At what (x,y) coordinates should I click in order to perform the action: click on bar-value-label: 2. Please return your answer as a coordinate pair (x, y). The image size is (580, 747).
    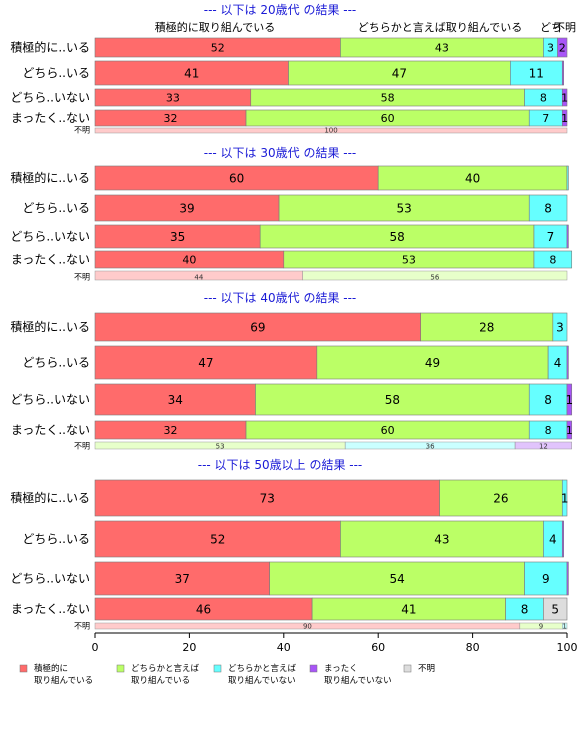
    Looking at the image, I should click on (562, 48).